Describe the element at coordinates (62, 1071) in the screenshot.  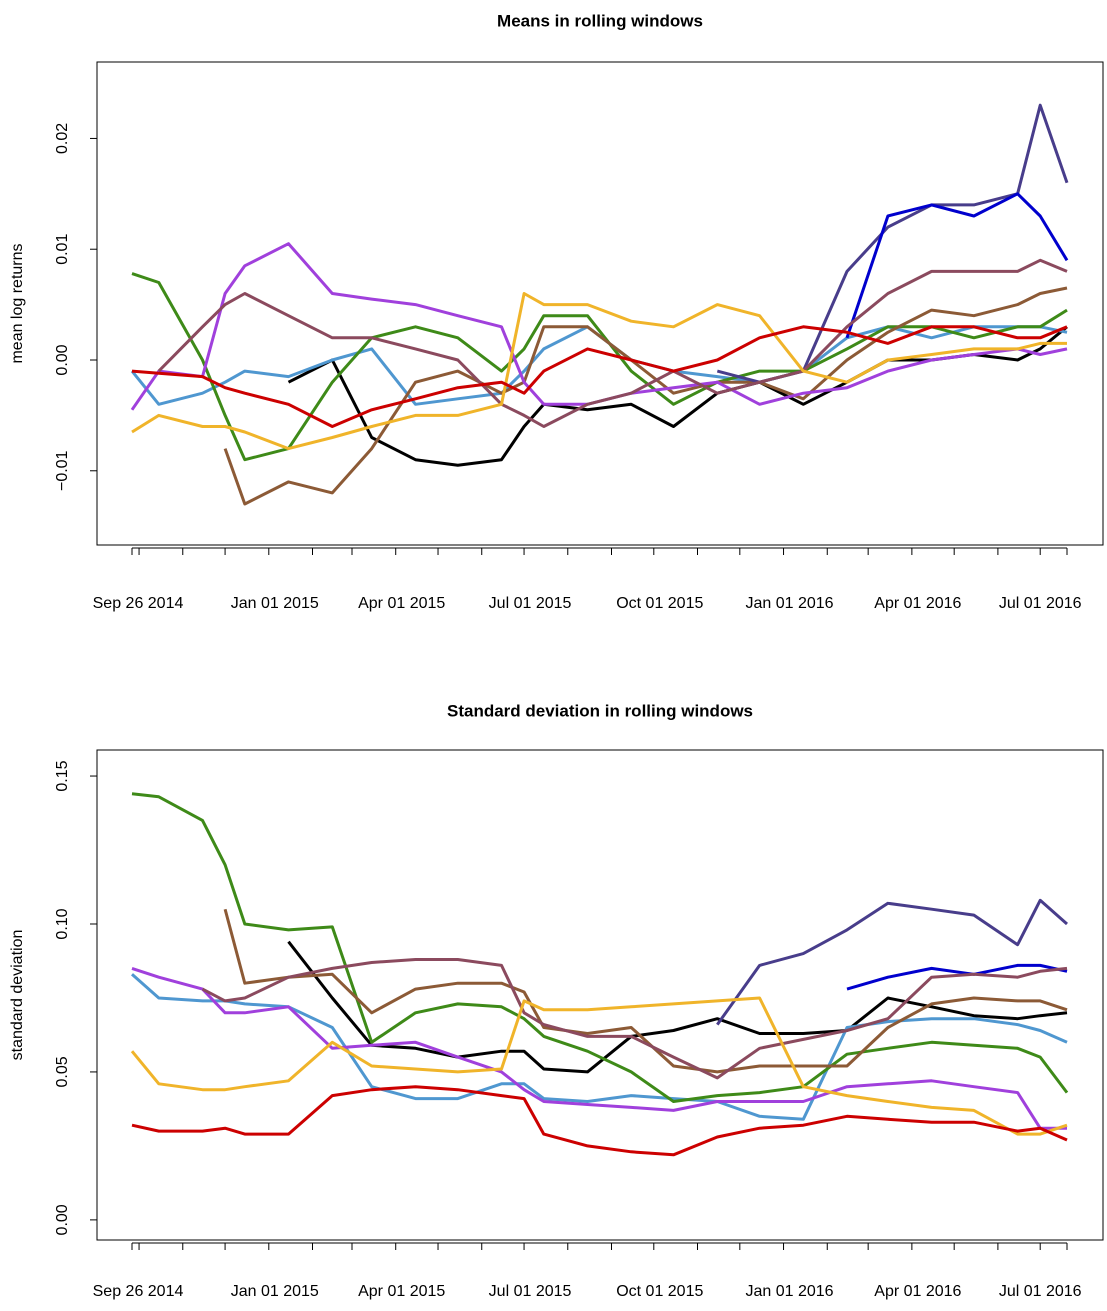
I see `y-tick-label: 0.05` at that location.